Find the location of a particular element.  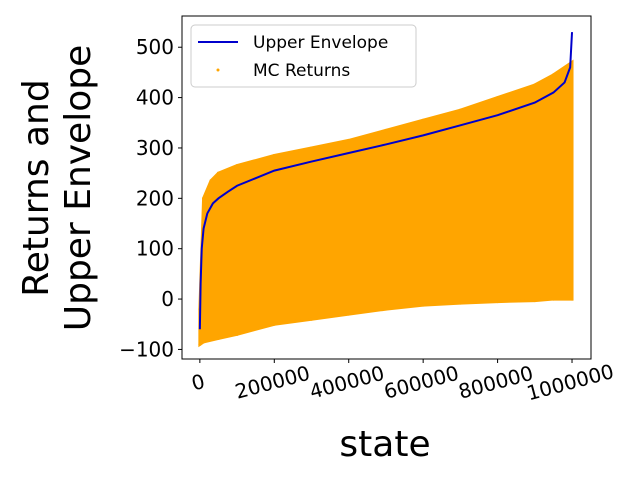

legend-marker is located at coordinates (218, 70).